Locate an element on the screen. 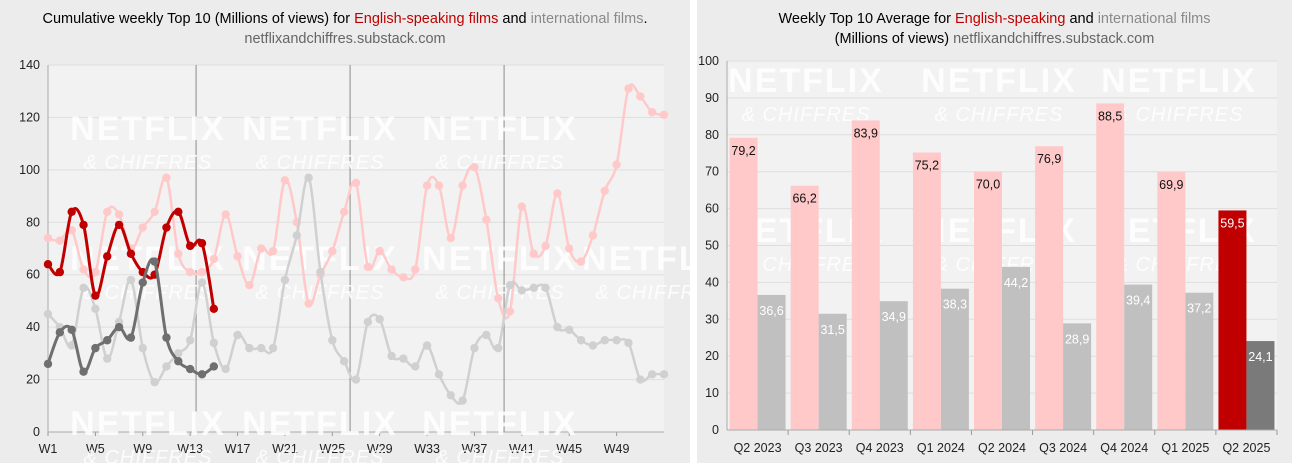 The height and width of the screenshot is (471, 1292). x-tick-label: Q3 2024 is located at coordinates (1063, 448).